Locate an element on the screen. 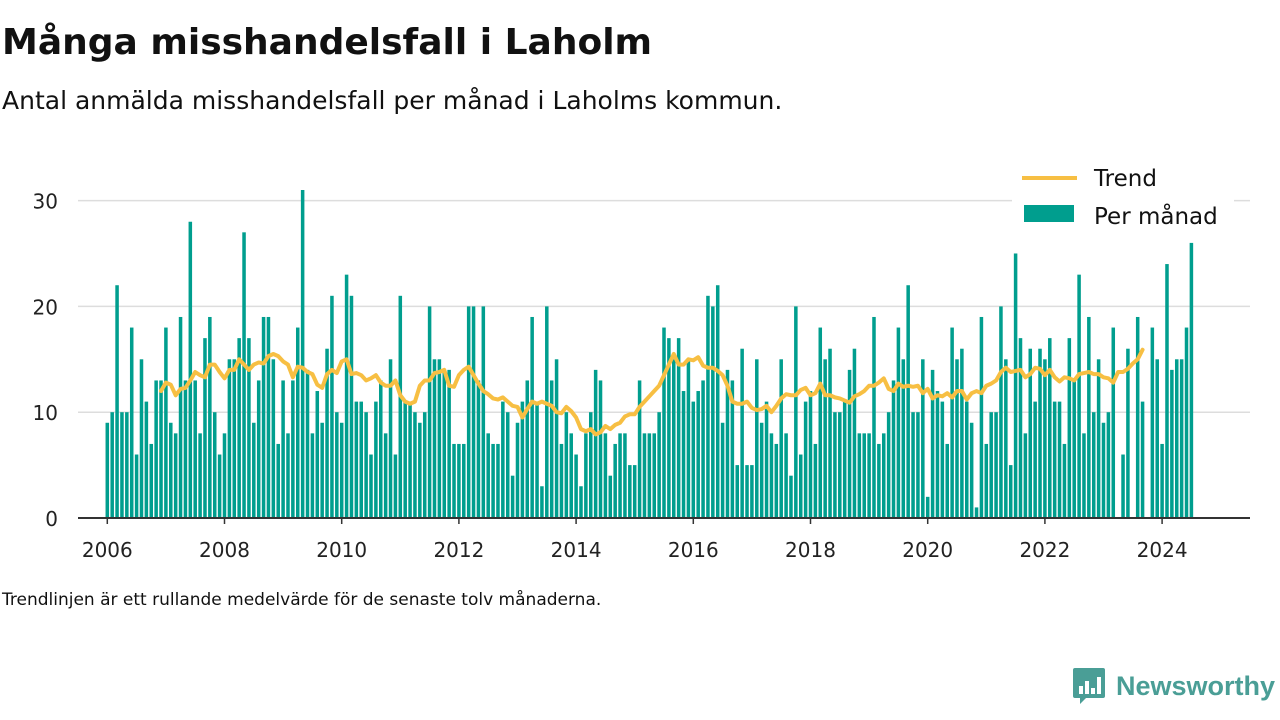 This screenshot has width=1280, height=720. y-tick-label: 30 is located at coordinates (45, 202).